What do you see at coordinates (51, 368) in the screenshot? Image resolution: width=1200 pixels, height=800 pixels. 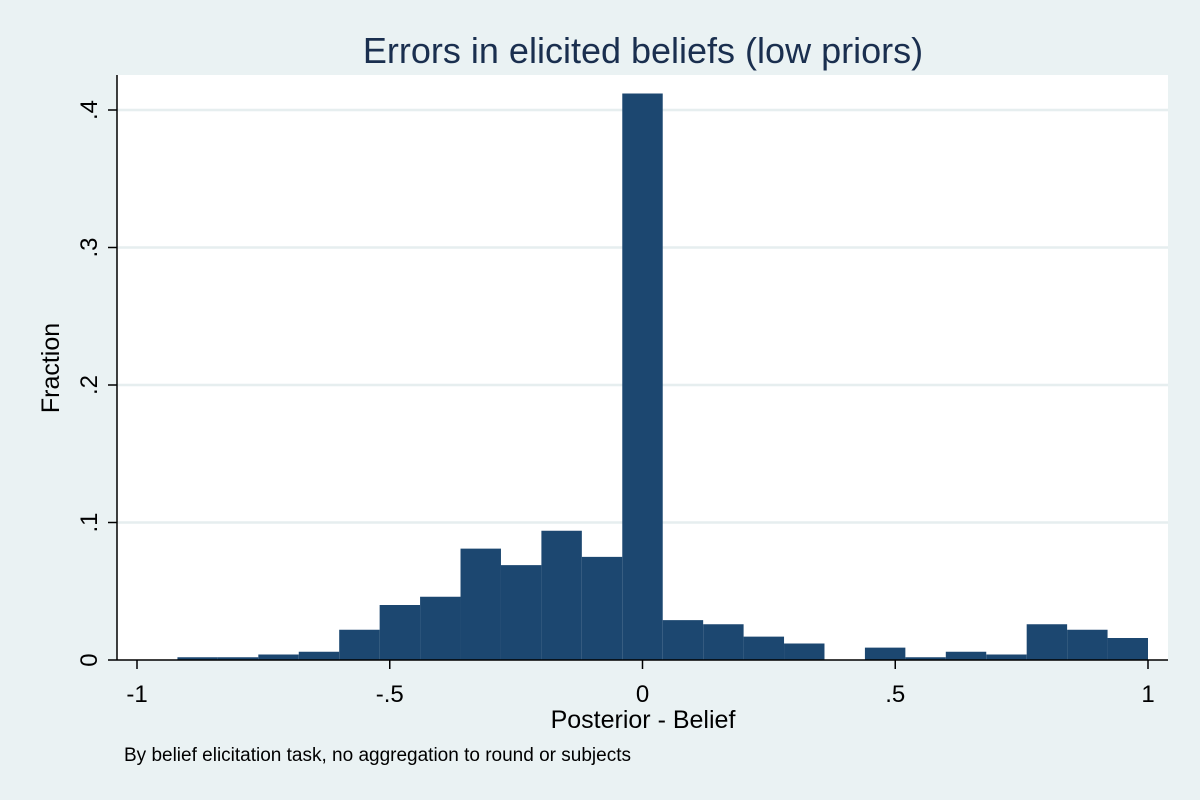 I see `y-axis-label: Fraction` at bounding box center [51, 368].